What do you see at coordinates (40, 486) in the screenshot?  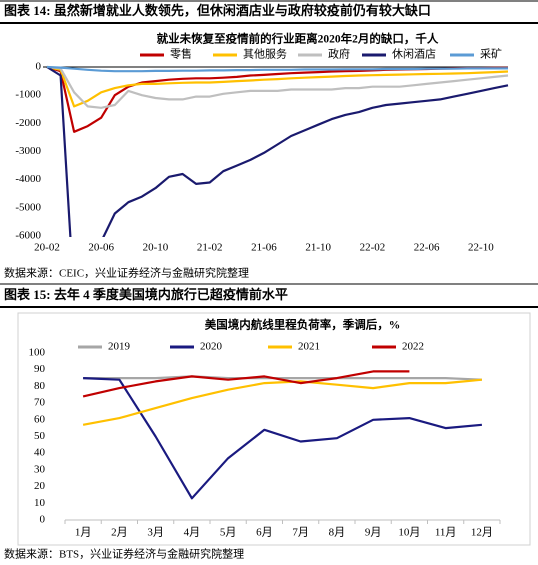 I see `y-tick-label: 20` at bounding box center [40, 486].